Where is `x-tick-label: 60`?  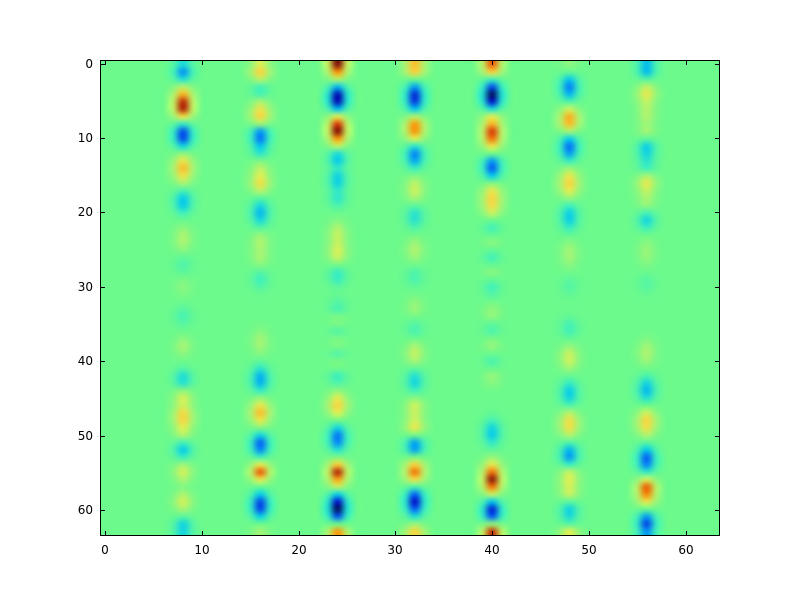 x-tick-label: 60 is located at coordinates (686, 550).